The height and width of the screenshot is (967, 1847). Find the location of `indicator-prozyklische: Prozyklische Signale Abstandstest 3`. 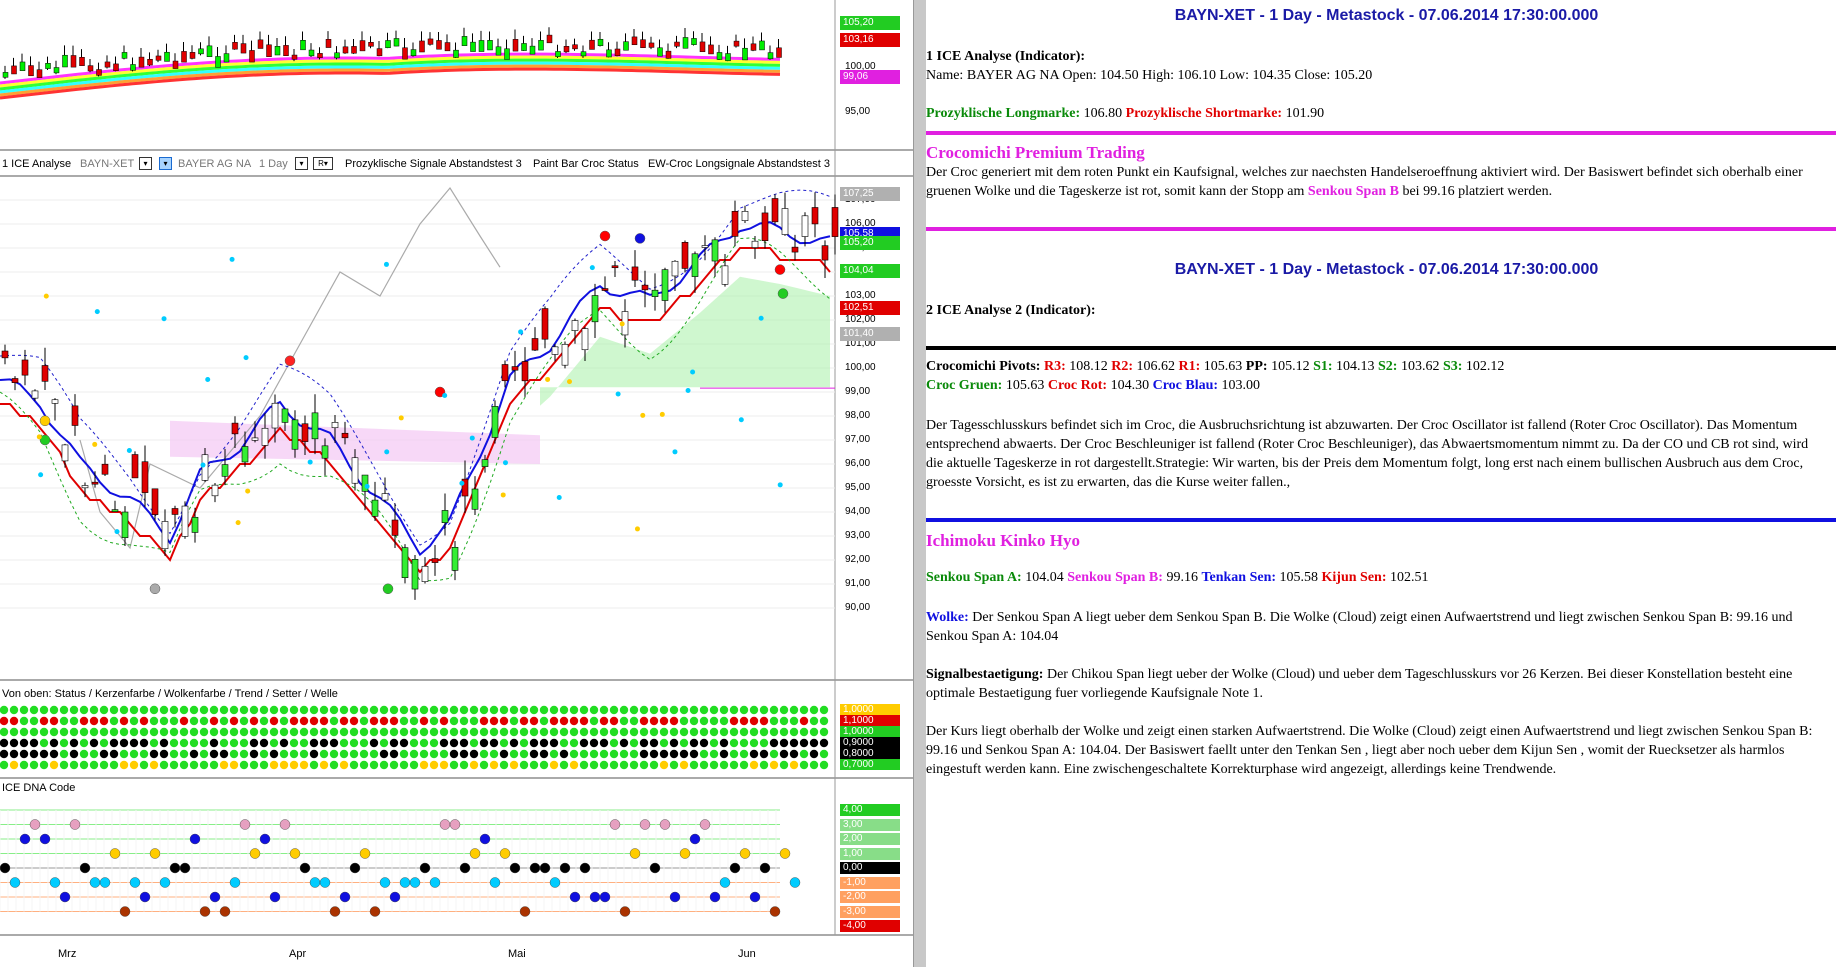

indicator-prozyklische: Prozyklische Signale Abstandstest 3 is located at coordinates (433, 164).